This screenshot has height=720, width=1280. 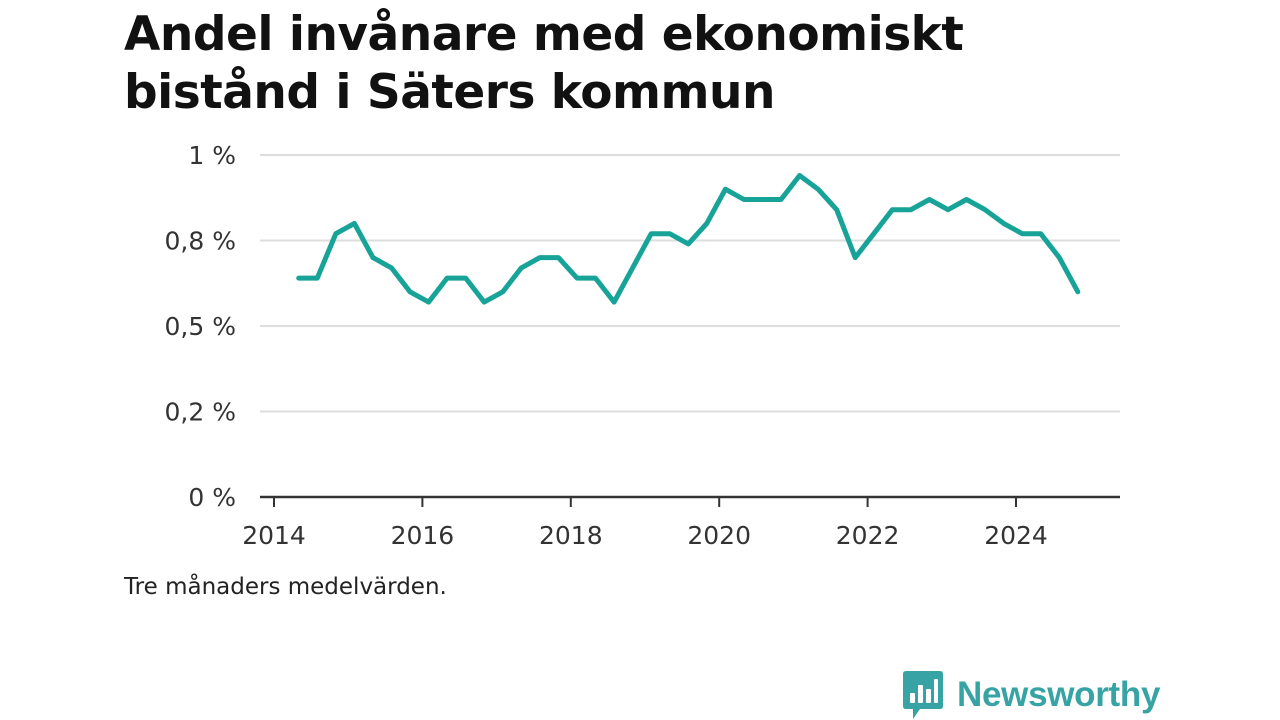 What do you see at coordinates (923, 695) in the screenshot?
I see `bar-chart-speech-bubble-icon` at bounding box center [923, 695].